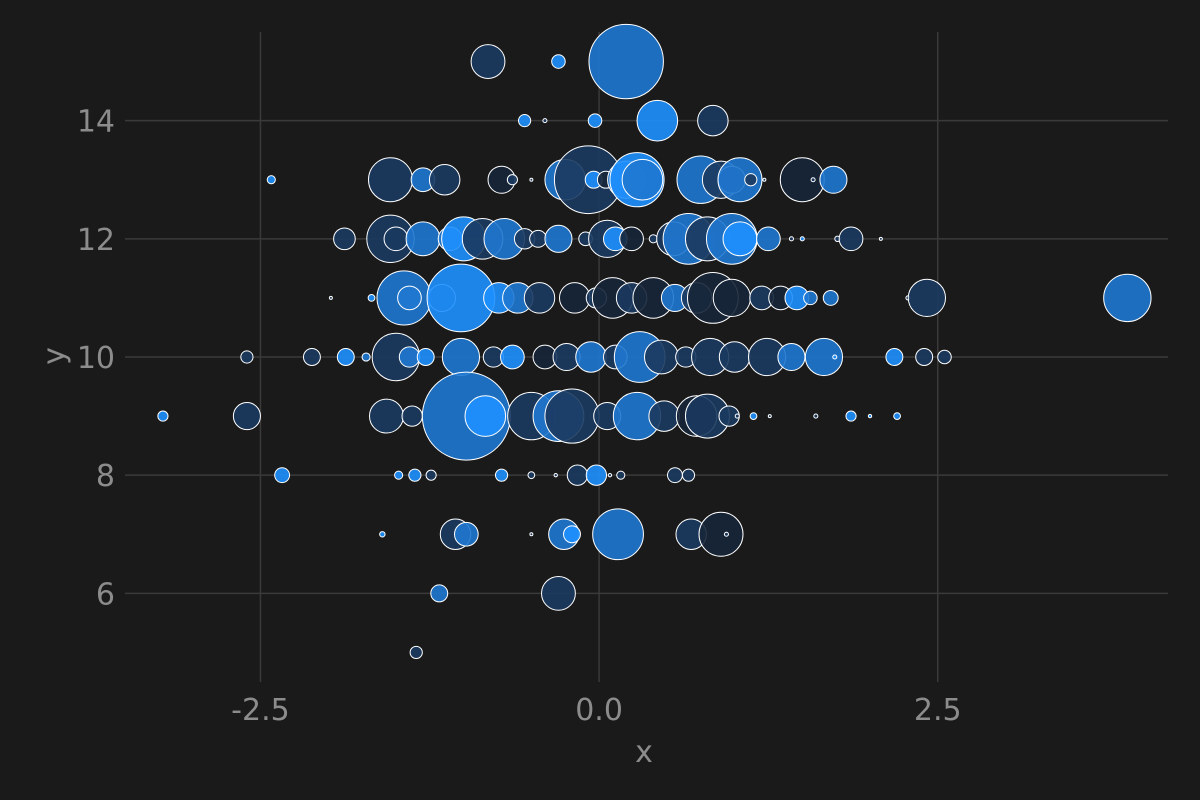  I want to click on y-axis-label: y, so click(54, 356).